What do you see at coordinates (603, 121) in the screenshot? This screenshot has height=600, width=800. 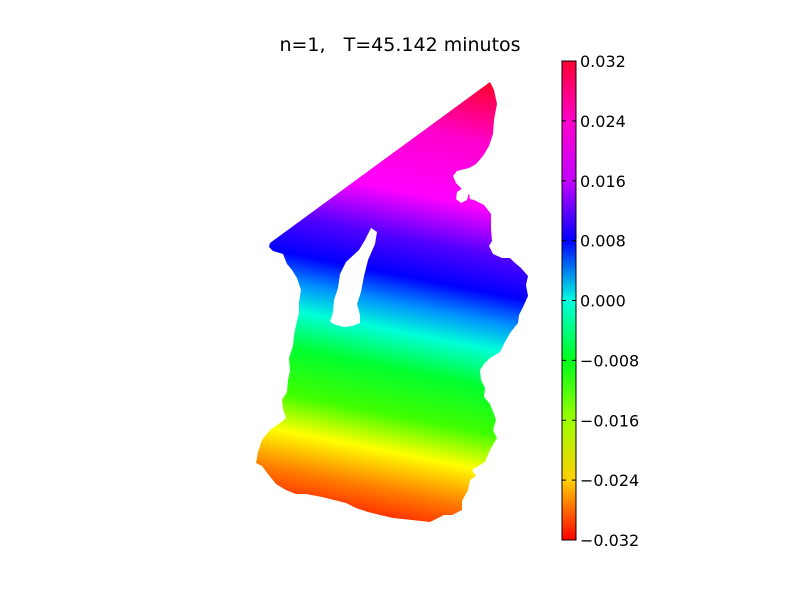 I see `colorbar-tick-label: 0.024` at bounding box center [603, 121].